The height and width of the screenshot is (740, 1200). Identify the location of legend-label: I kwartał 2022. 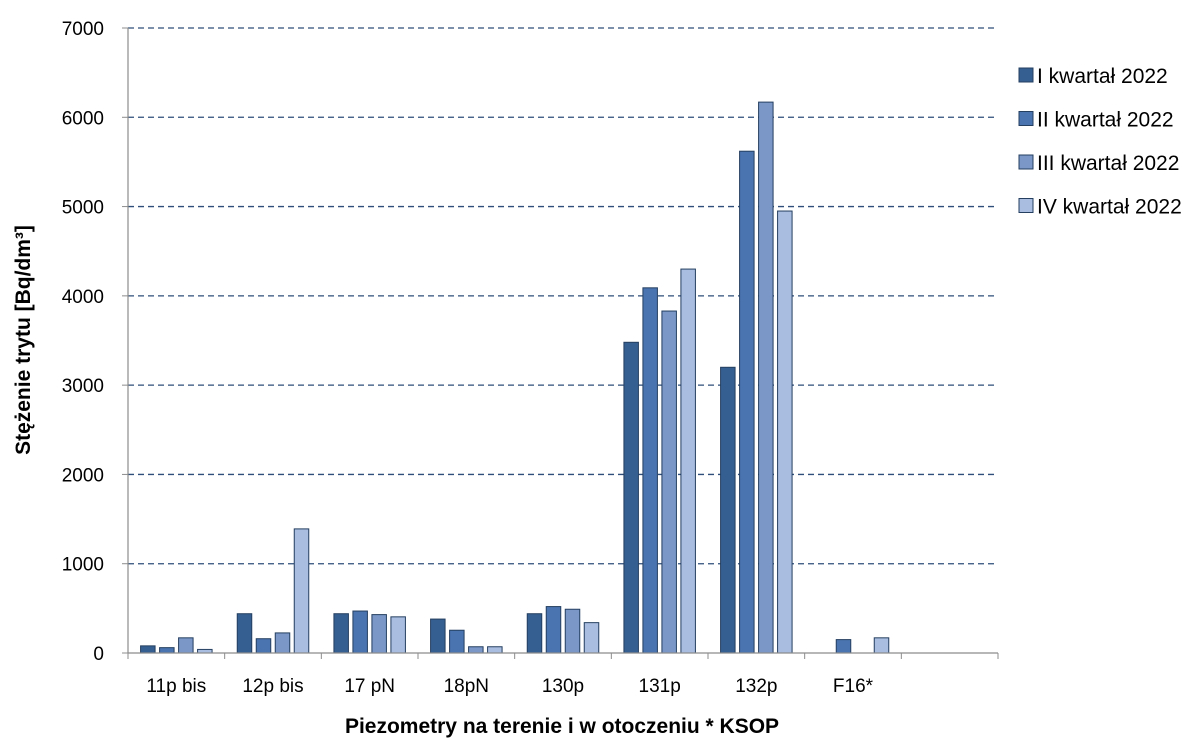
(1102, 76).